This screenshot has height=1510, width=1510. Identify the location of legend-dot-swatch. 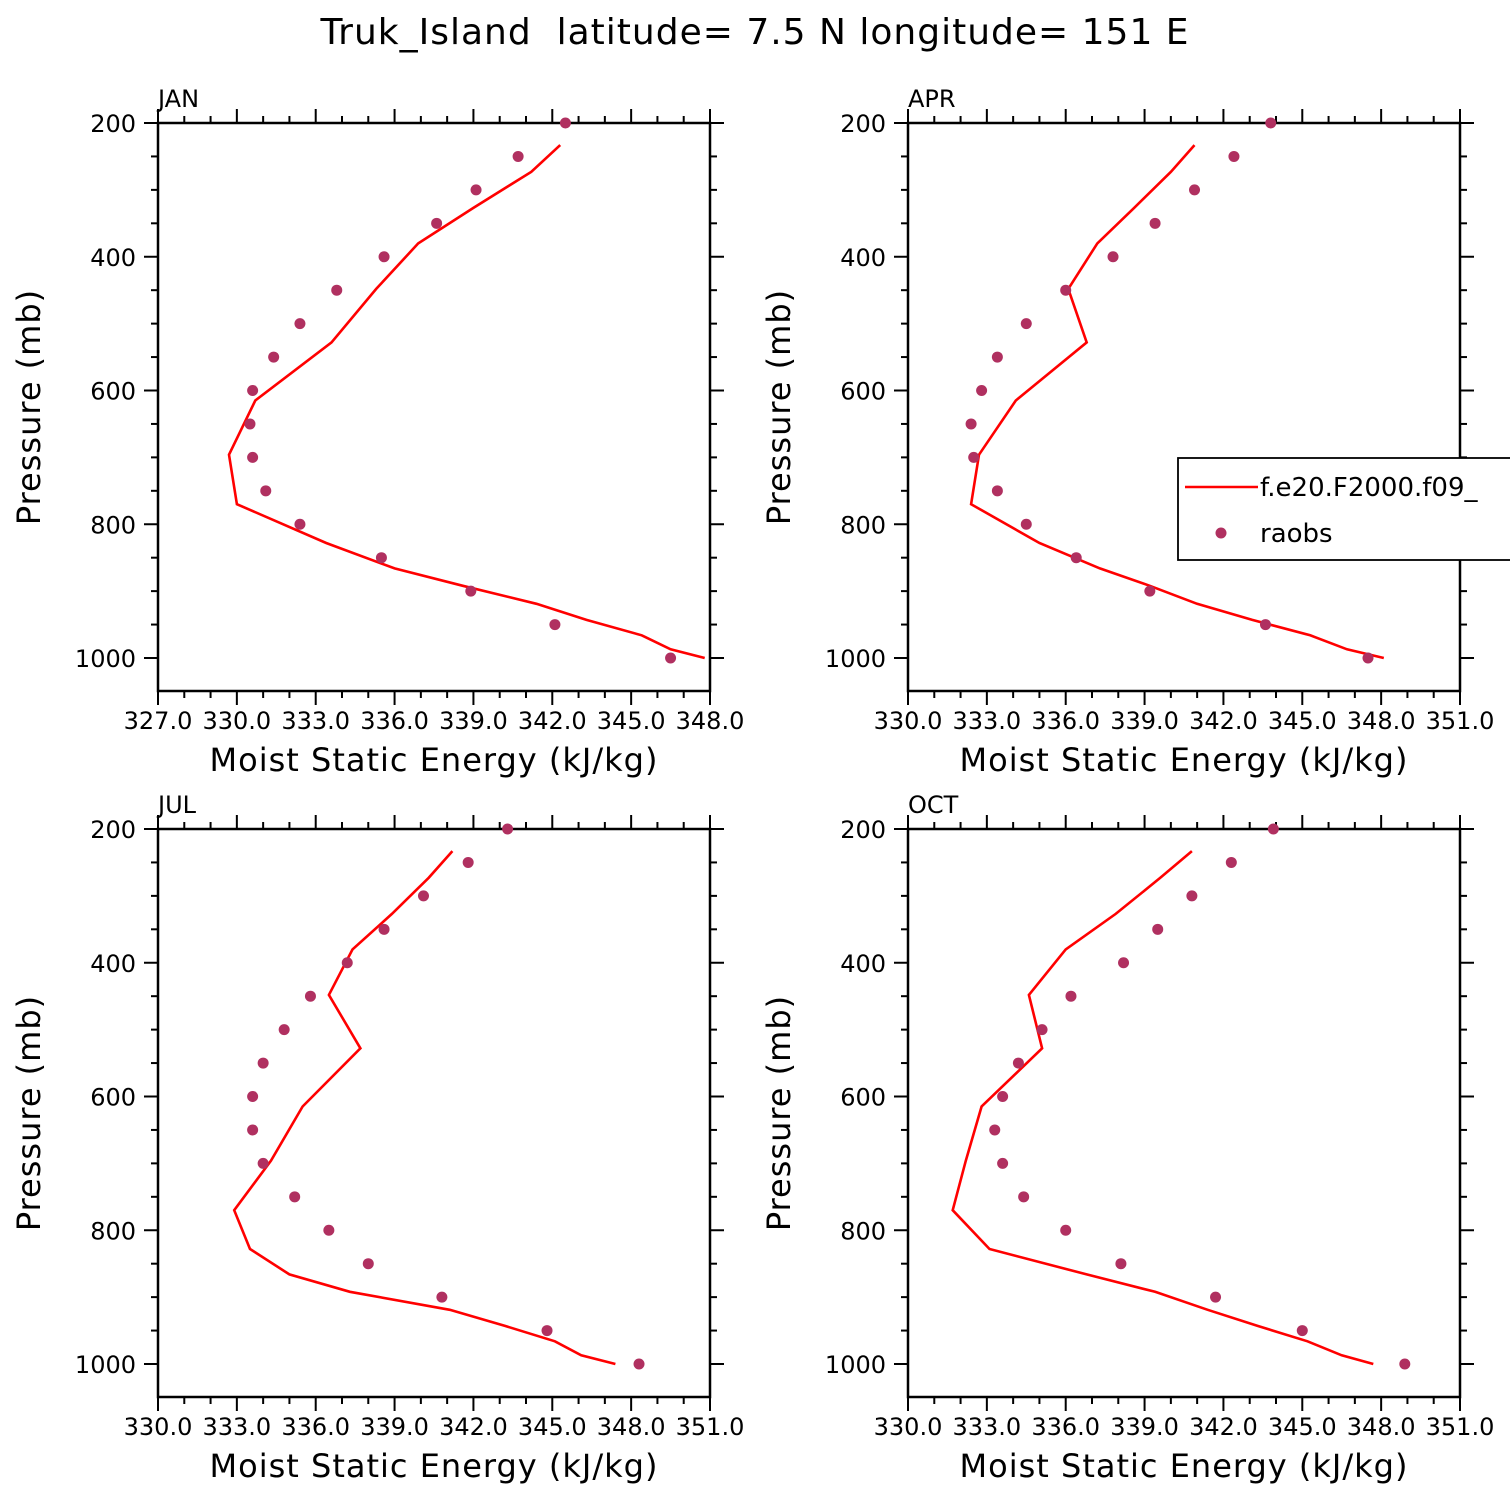
(1221, 533).